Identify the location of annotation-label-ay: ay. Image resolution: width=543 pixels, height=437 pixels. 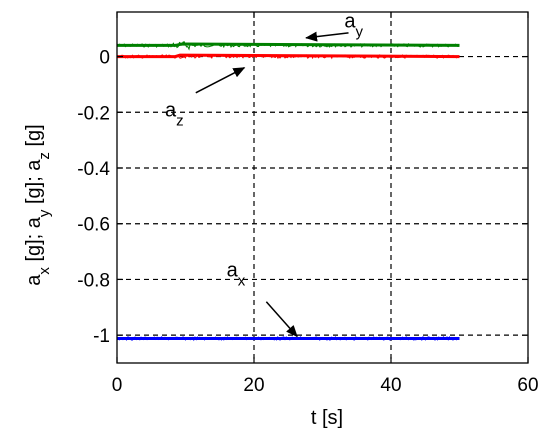
(353, 24).